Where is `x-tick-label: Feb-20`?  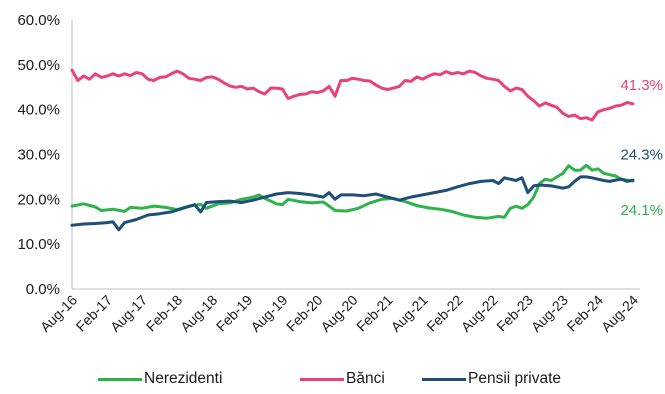 x-tick-label: Feb-20 is located at coordinates (304, 313).